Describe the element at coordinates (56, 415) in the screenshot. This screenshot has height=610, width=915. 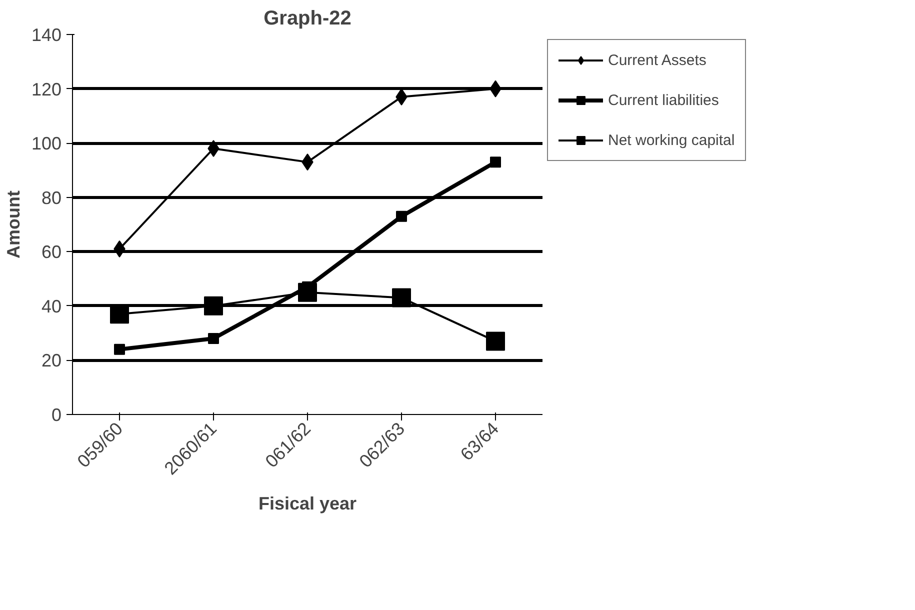
I see `y-tick-label: 0` at that location.